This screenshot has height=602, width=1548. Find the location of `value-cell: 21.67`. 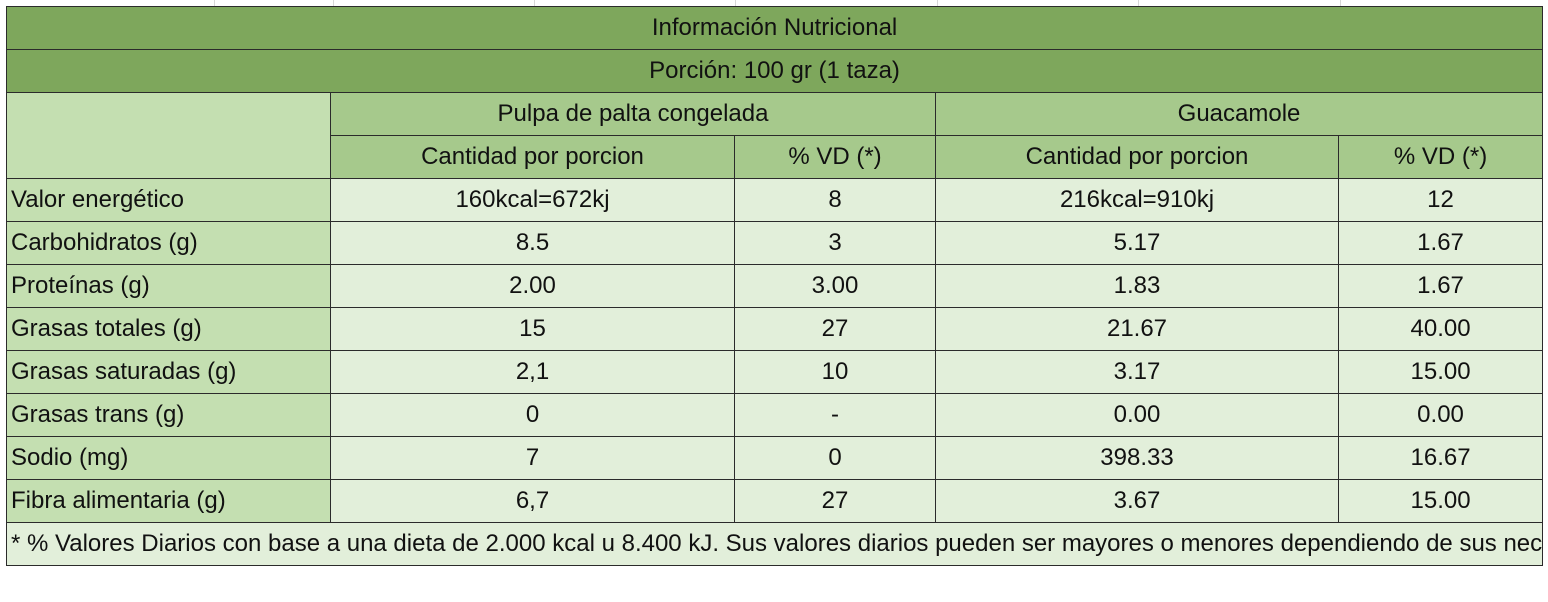

value-cell: 21.67 is located at coordinates (1137, 329).